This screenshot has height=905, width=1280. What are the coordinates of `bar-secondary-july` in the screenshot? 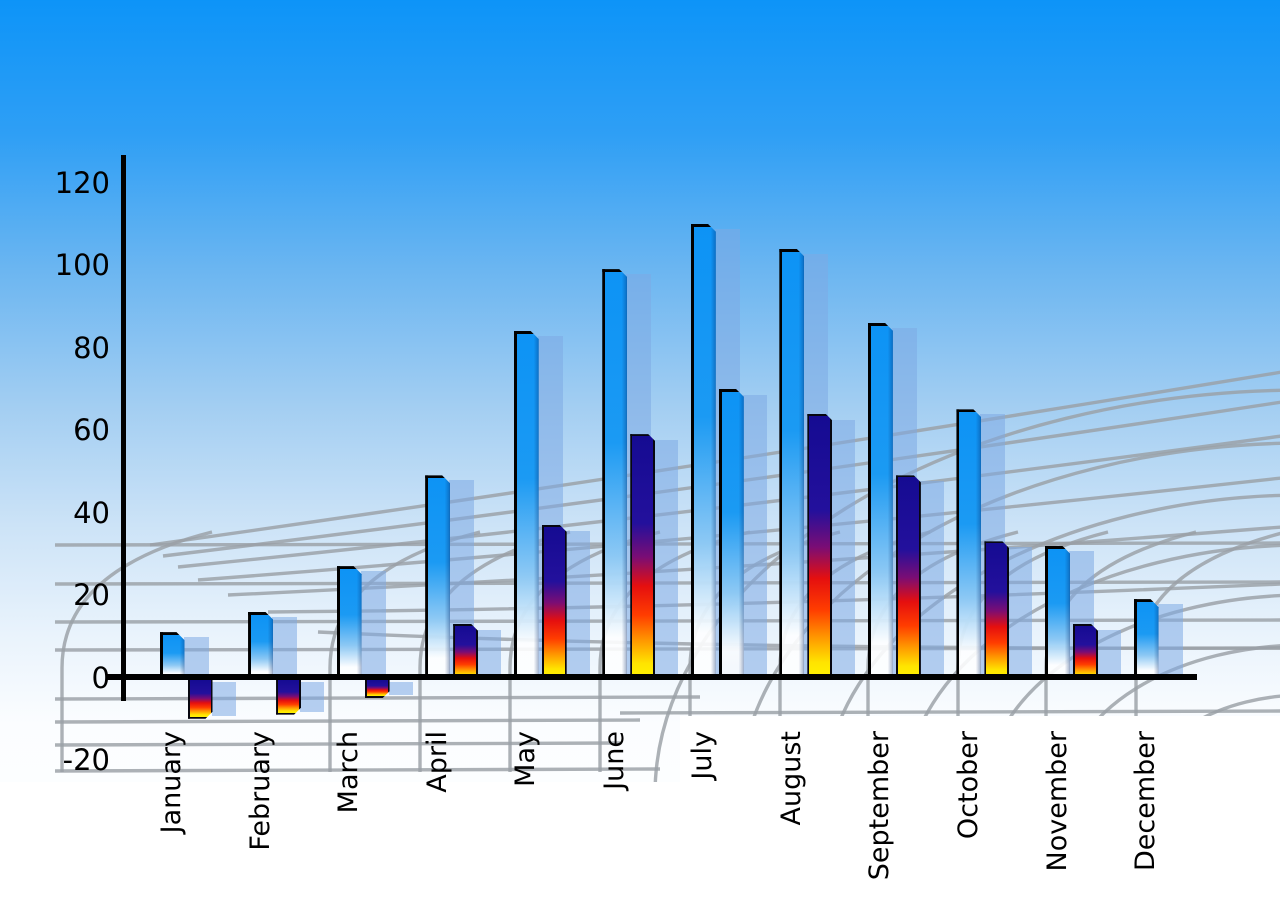 It's located at (731, 533).